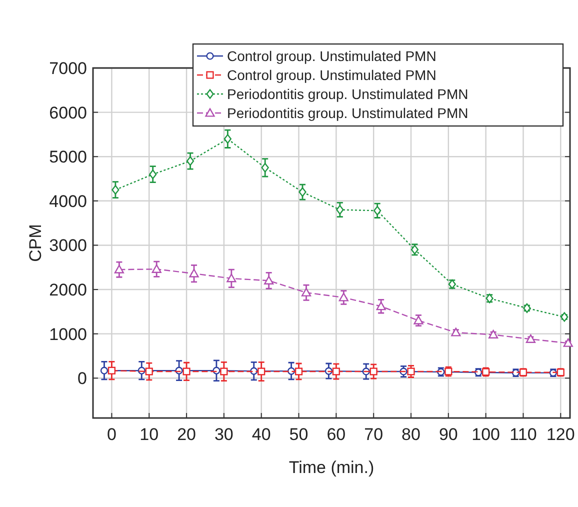 This screenshot has width=578, height=507. What do you see at coordinates (68, 68) in the screenshot?
I see `y-tick-label: 7000` at bounding box center [68, 68].